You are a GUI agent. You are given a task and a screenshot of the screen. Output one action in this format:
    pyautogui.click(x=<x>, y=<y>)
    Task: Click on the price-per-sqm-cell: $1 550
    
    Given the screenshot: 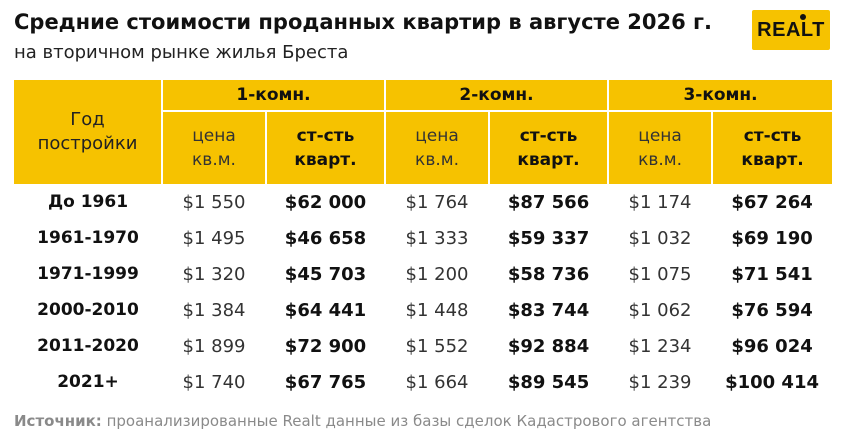 What is the action you would take?
    pyautogui.click(x=214, y=202)
    